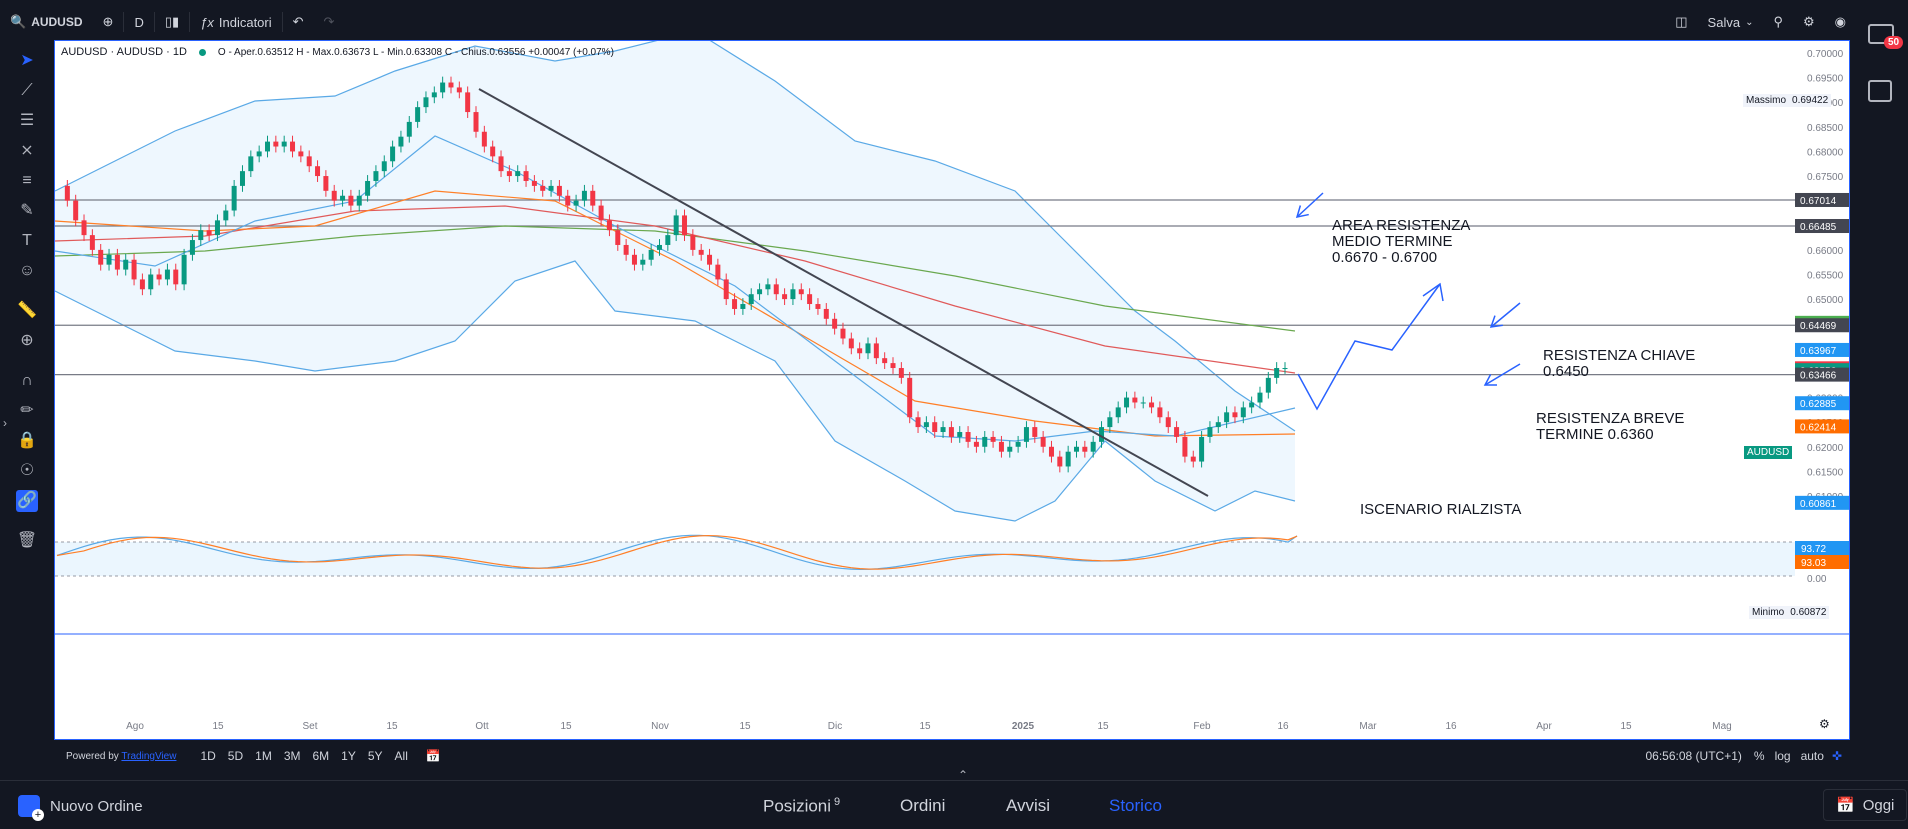 The height and width of the screenshot is (829, 1908). I want to click on tradingview-link: TradingView, so click(149, 756).